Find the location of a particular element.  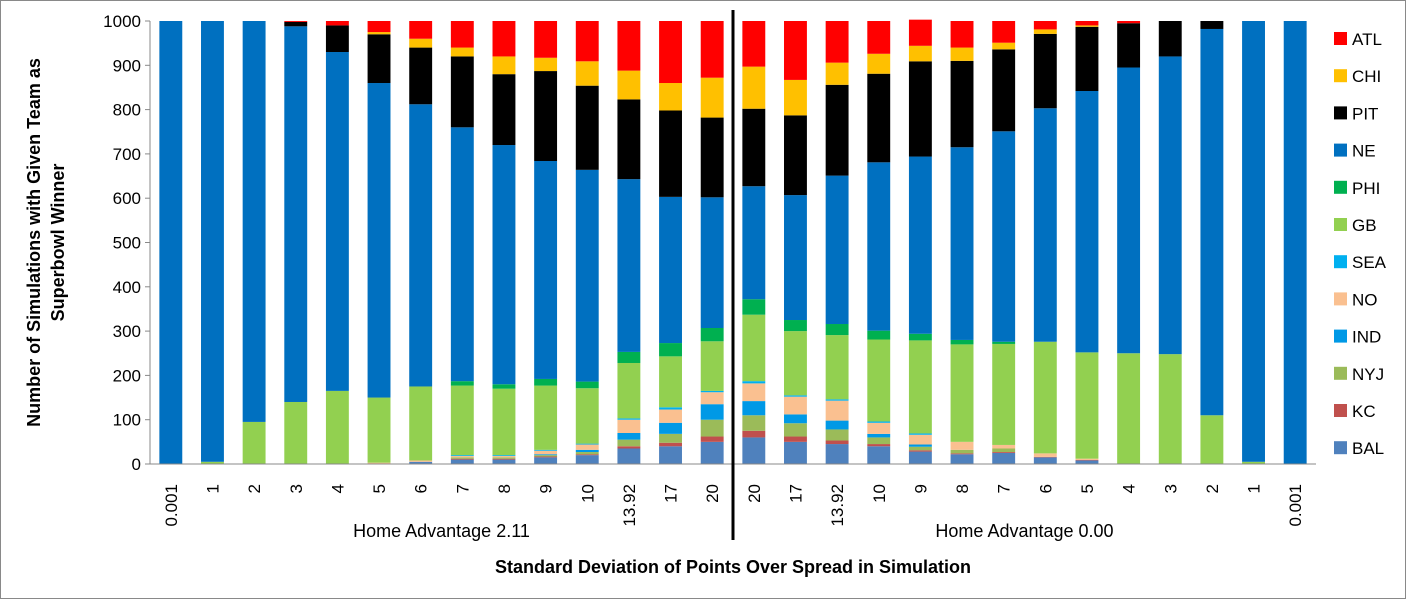

x-tick-label: 8 is located at coordinates (962, 488).